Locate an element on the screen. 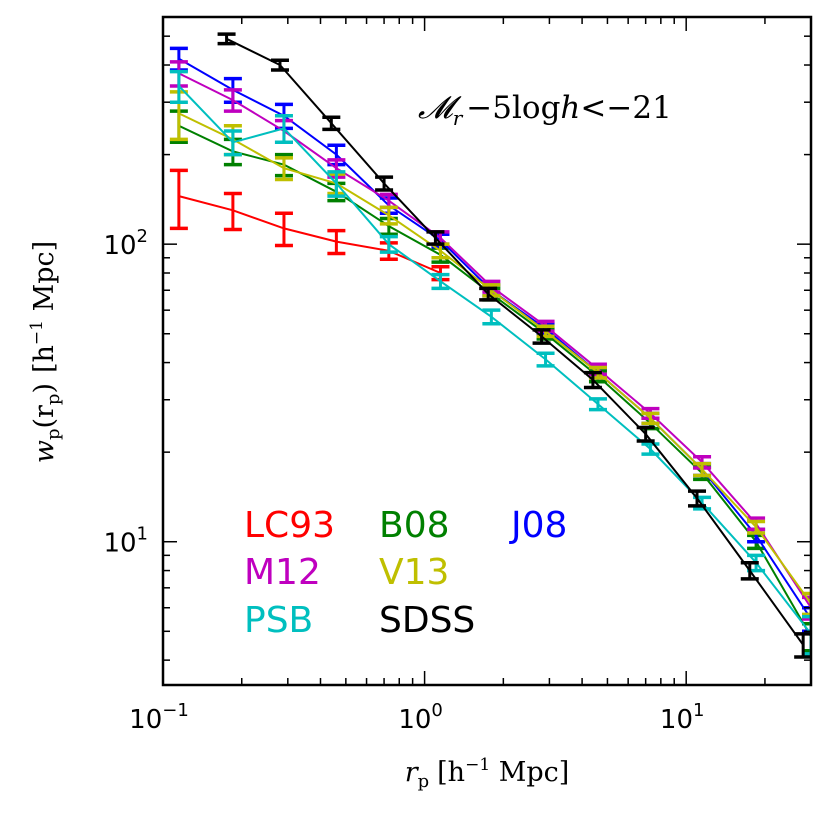  y-label-unit-tail: Mpc] is located at coordinates (44, 280).